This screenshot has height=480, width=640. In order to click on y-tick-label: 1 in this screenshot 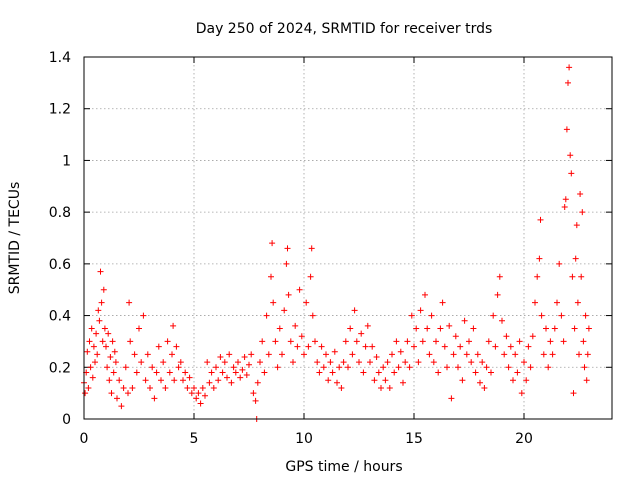, I will do `click(66, 161)`.